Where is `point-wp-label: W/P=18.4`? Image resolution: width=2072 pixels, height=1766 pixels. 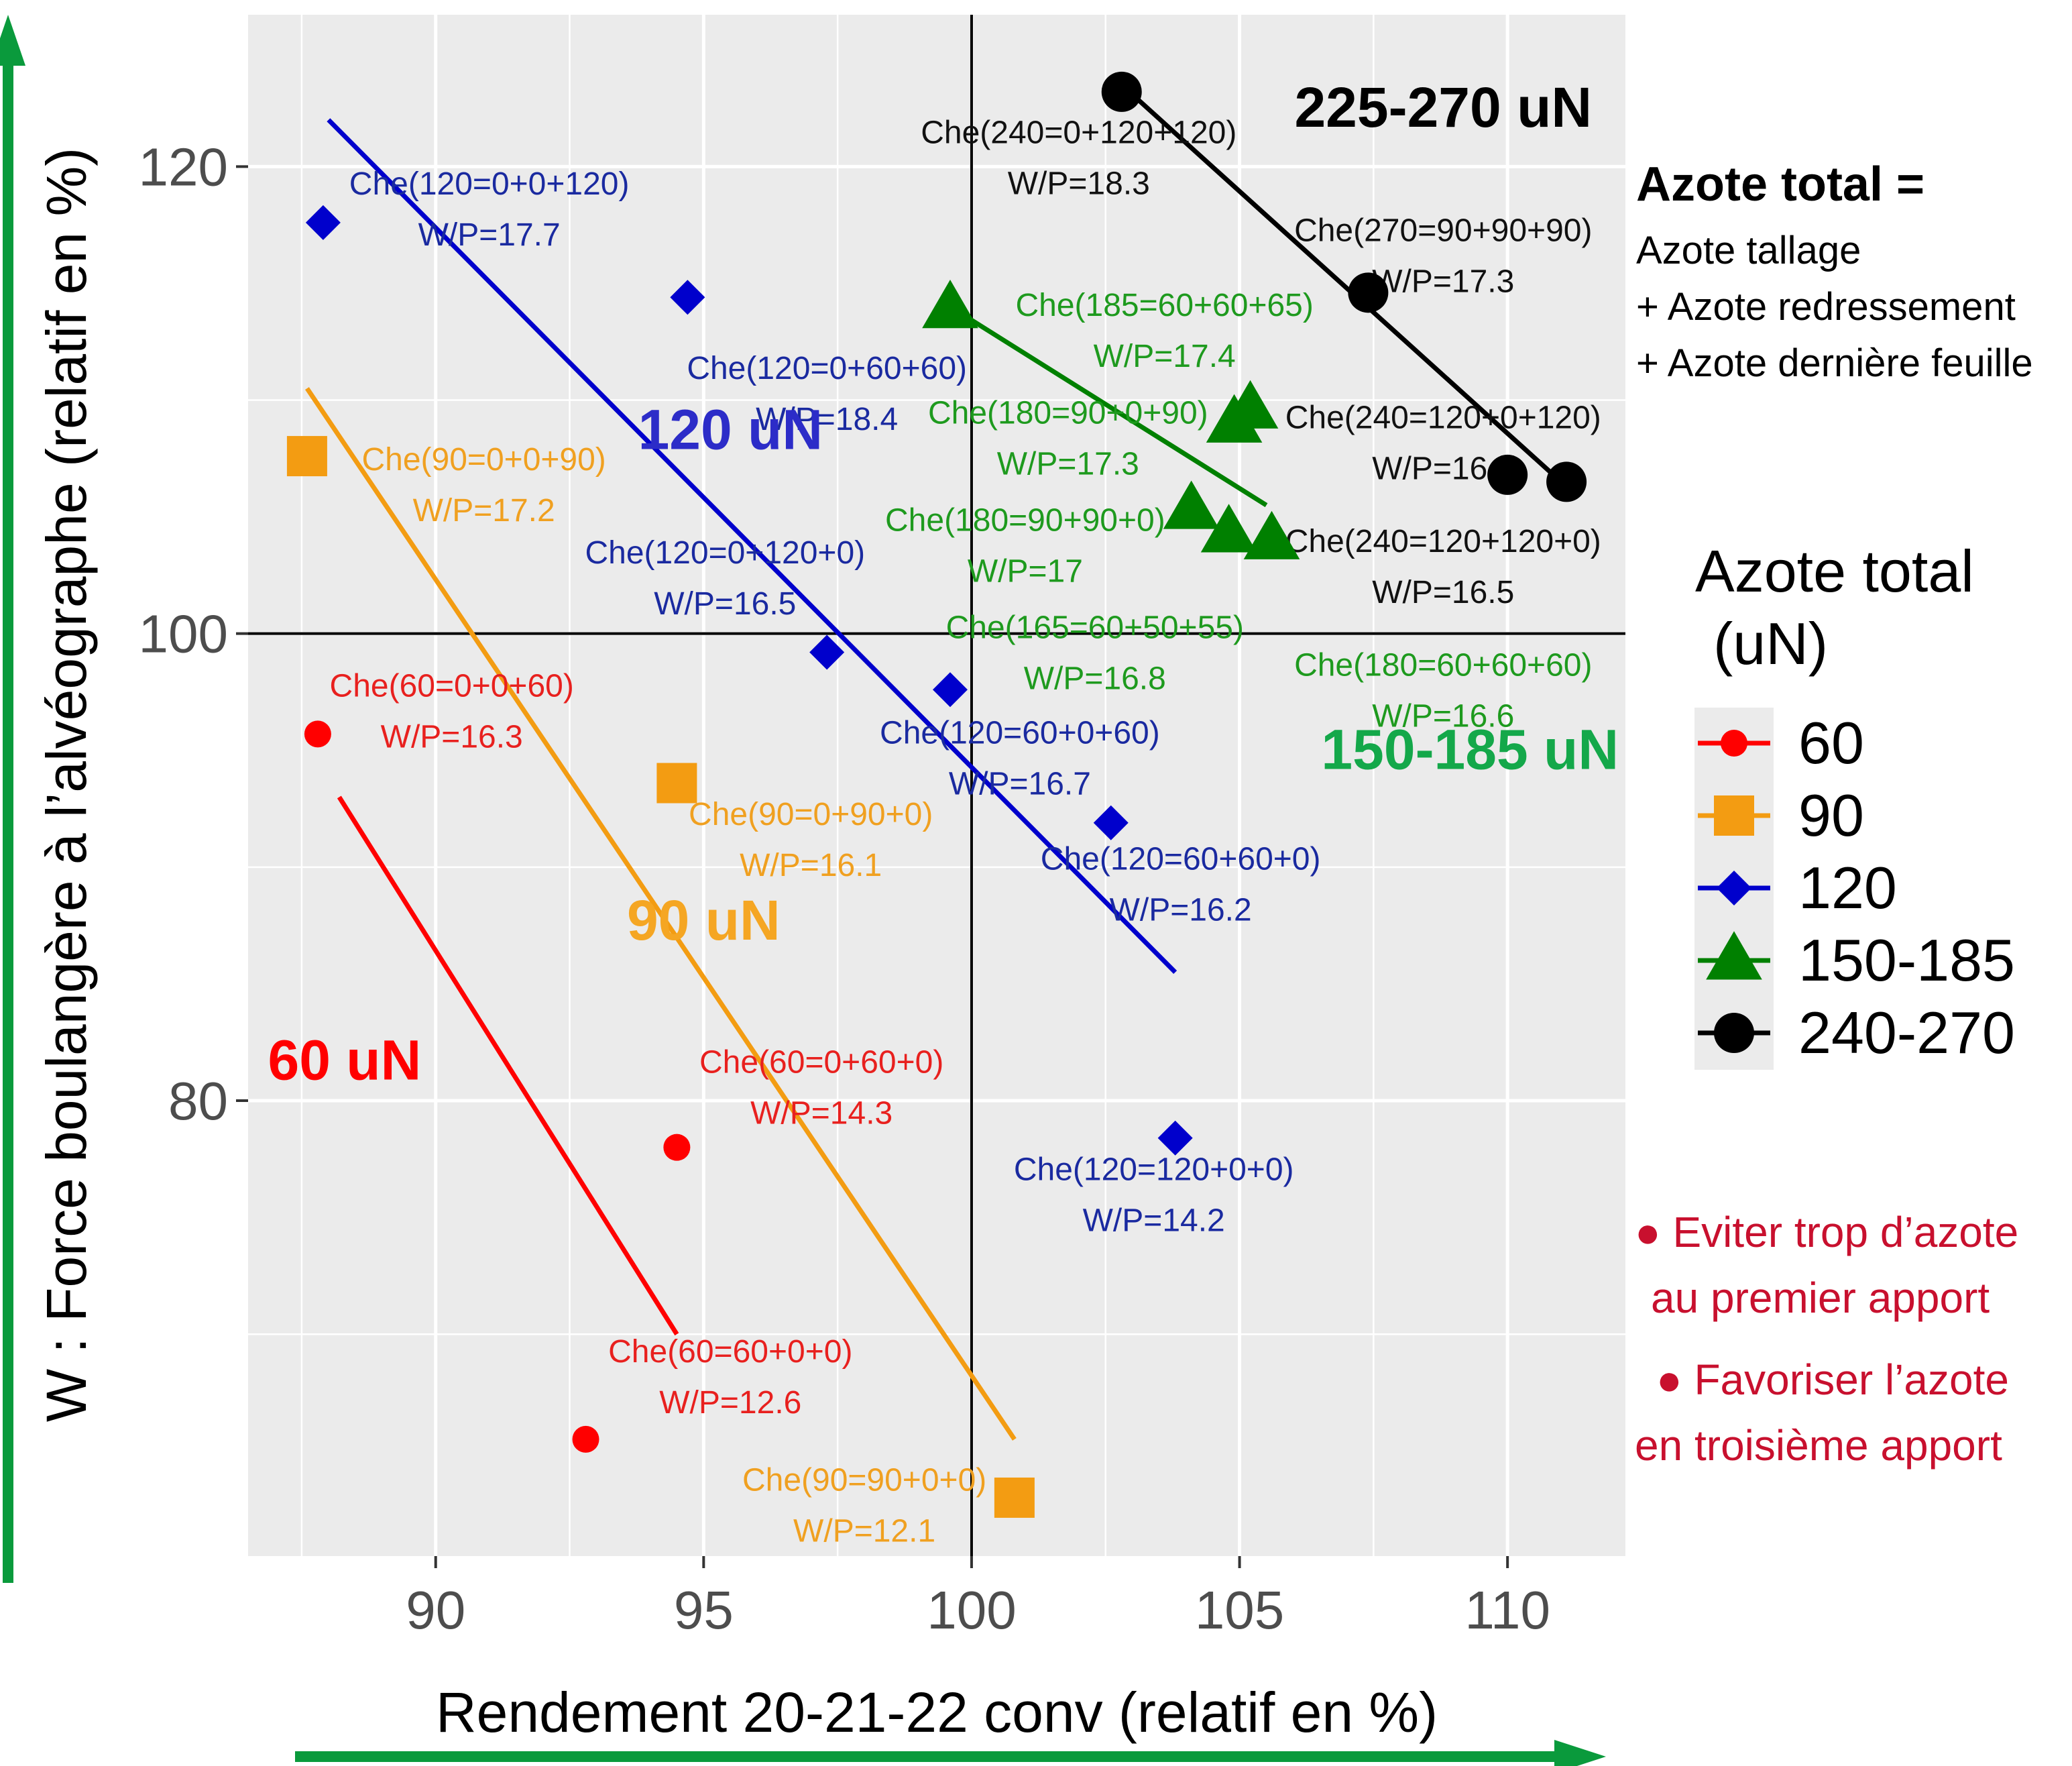
point-wp-label: W/P=18.4 is located at coordinates (827, 420).